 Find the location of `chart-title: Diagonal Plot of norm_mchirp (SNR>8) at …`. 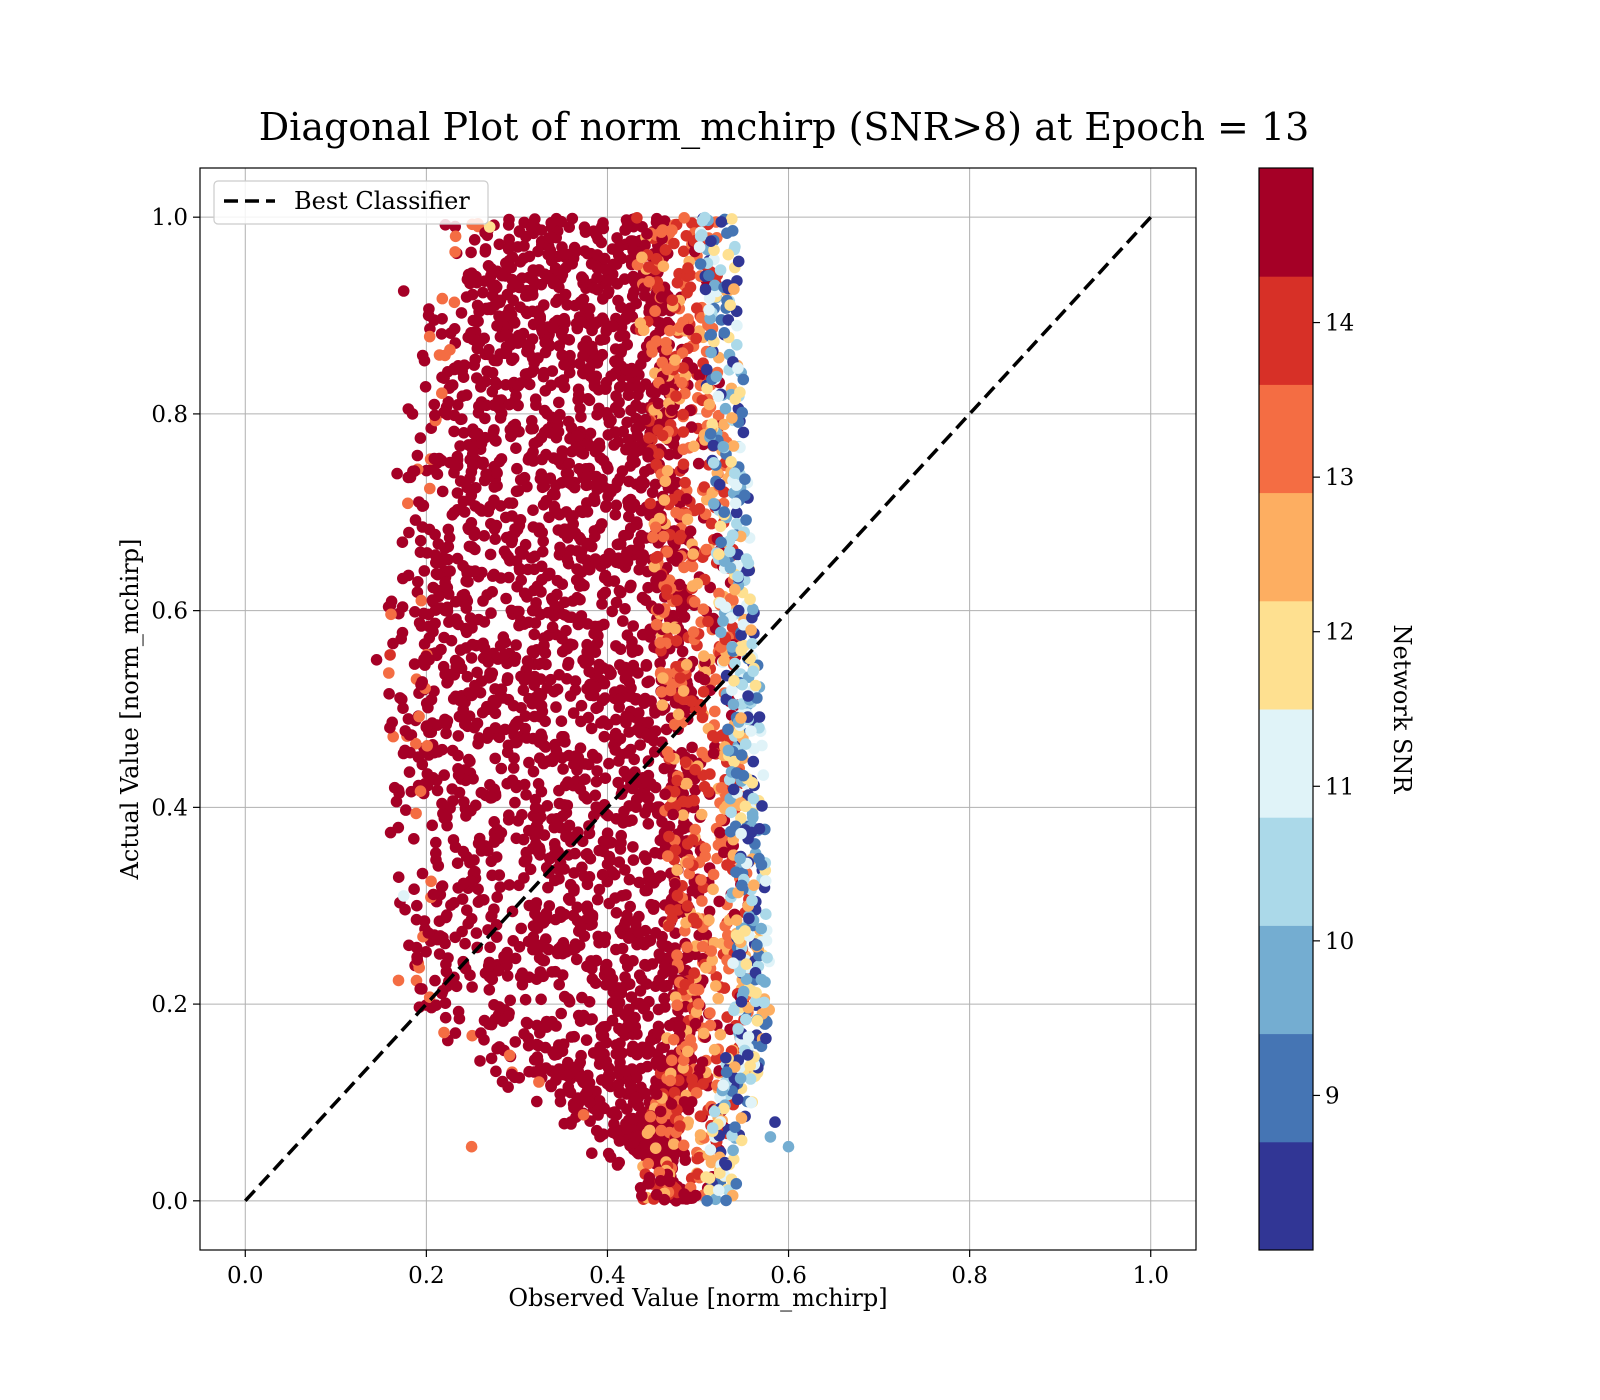

chart-title: Diagonal Plot of norm_mchirp (SNR>8) at … is located at coordinates (784, 127).